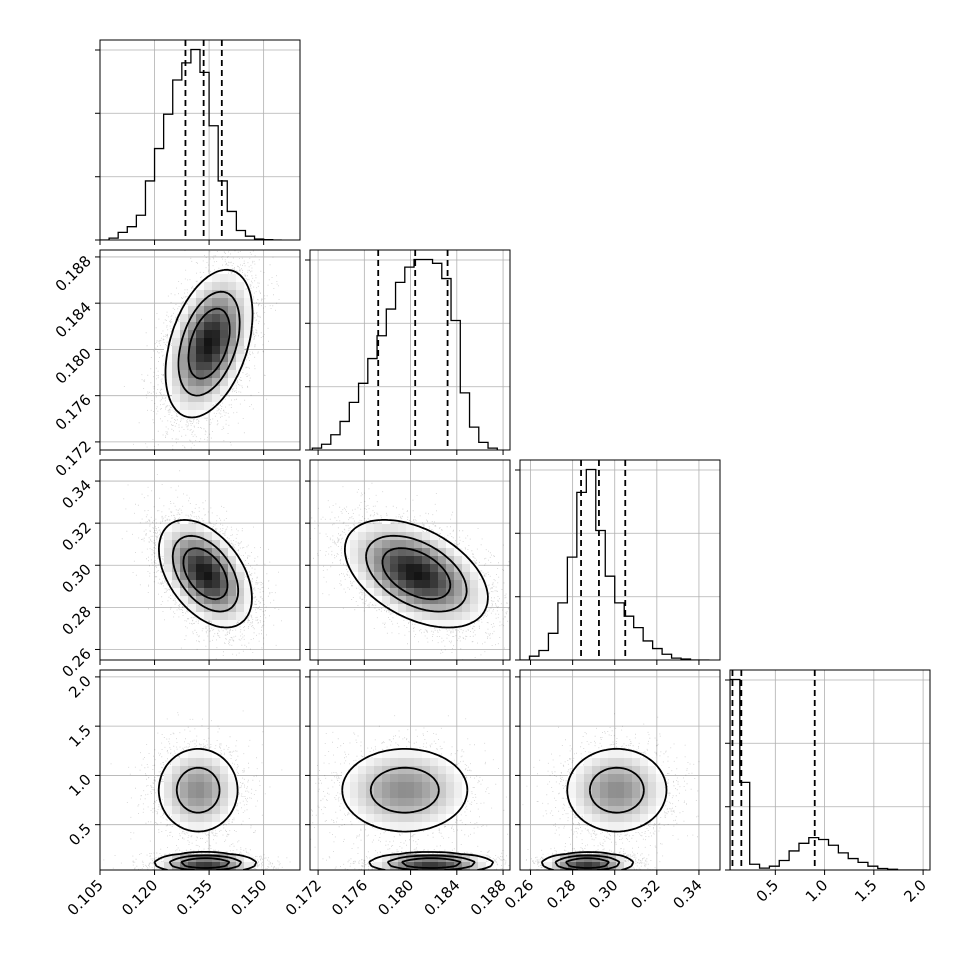  Describe the element at coordinates (442, 897) in the screenshot. I see `x-tick-label: 0.184` at that location.